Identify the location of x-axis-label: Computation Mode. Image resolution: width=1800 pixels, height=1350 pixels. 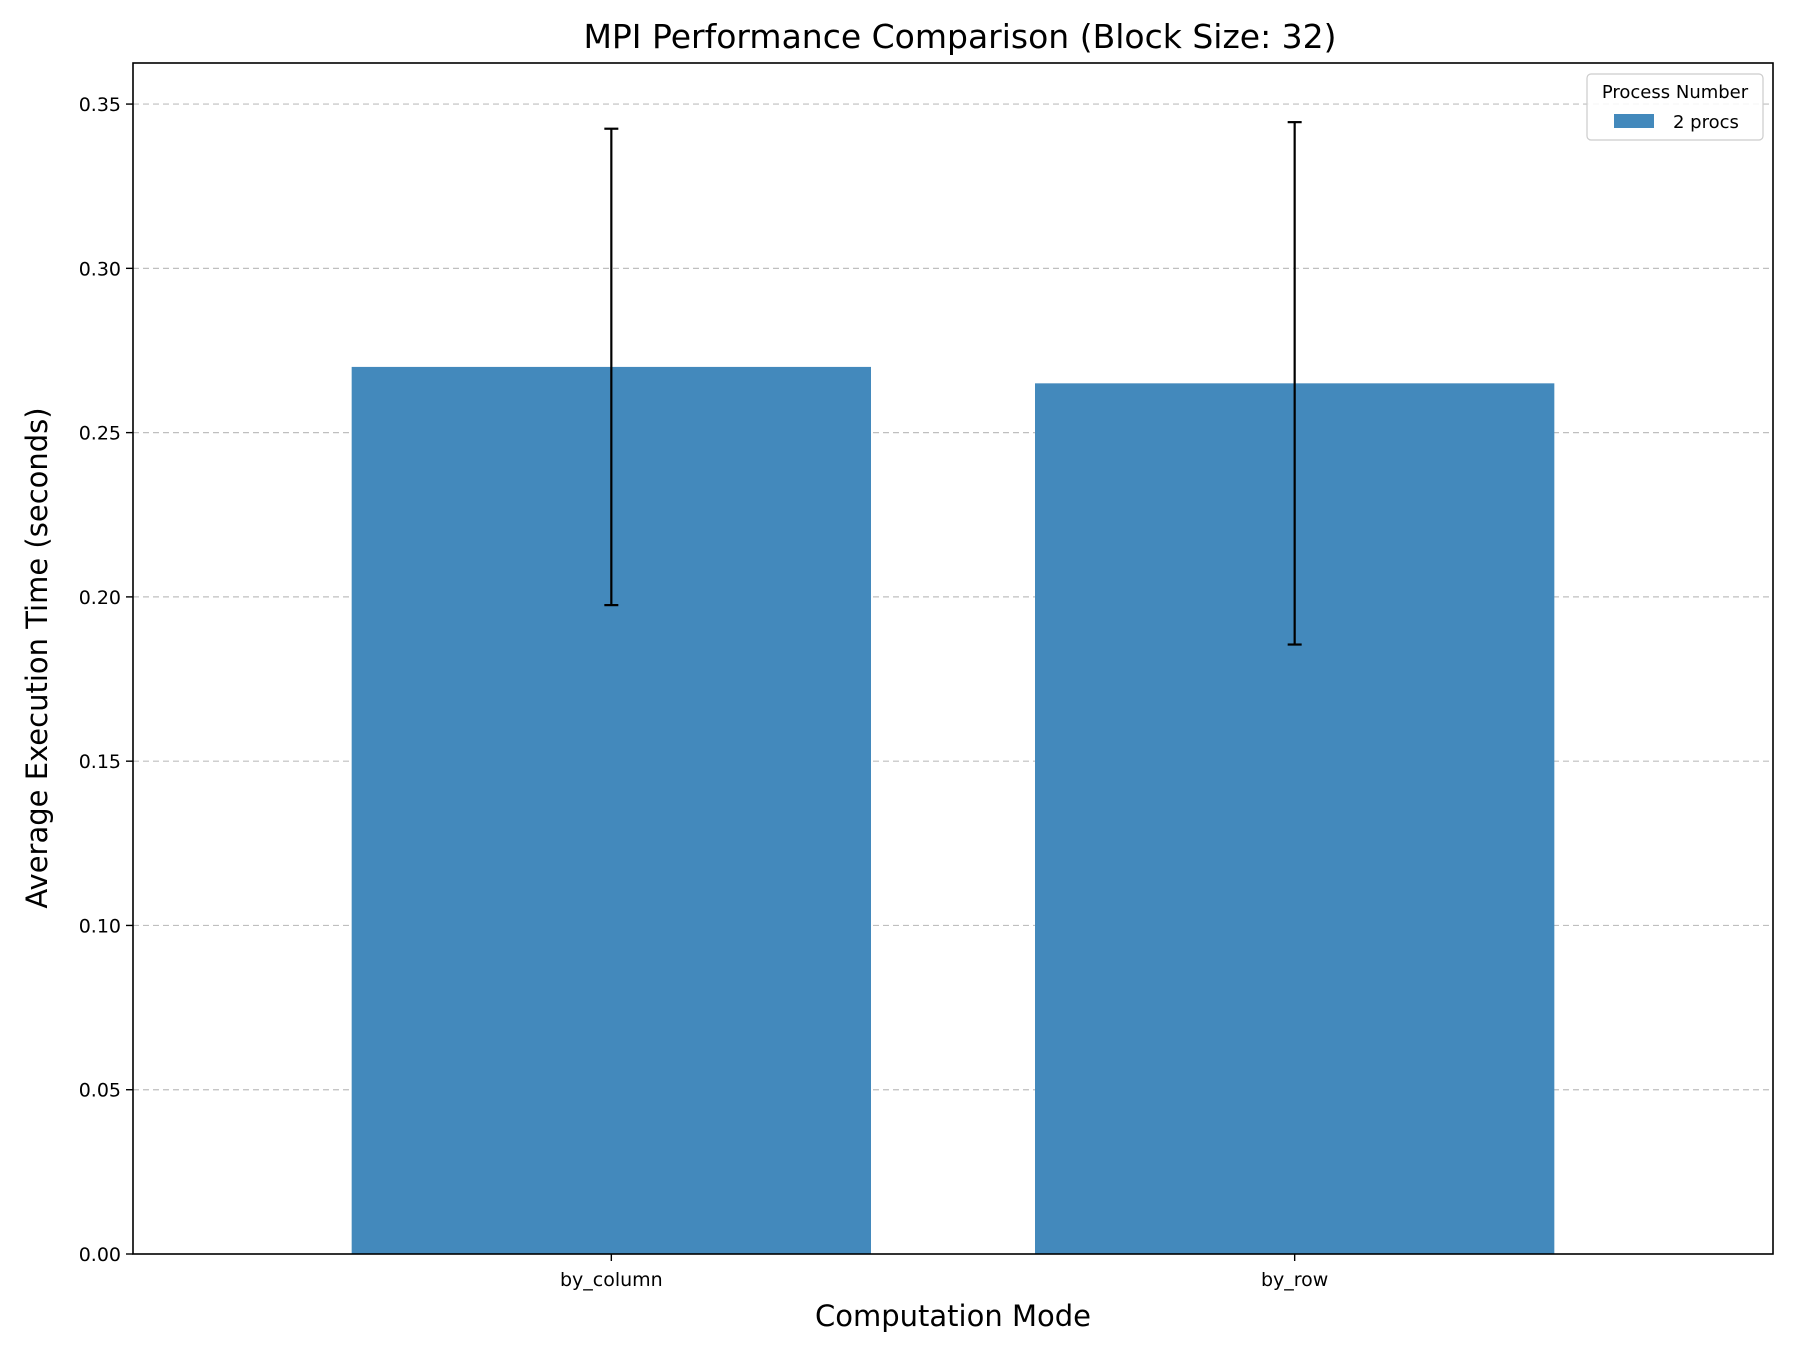
(953, 1316).